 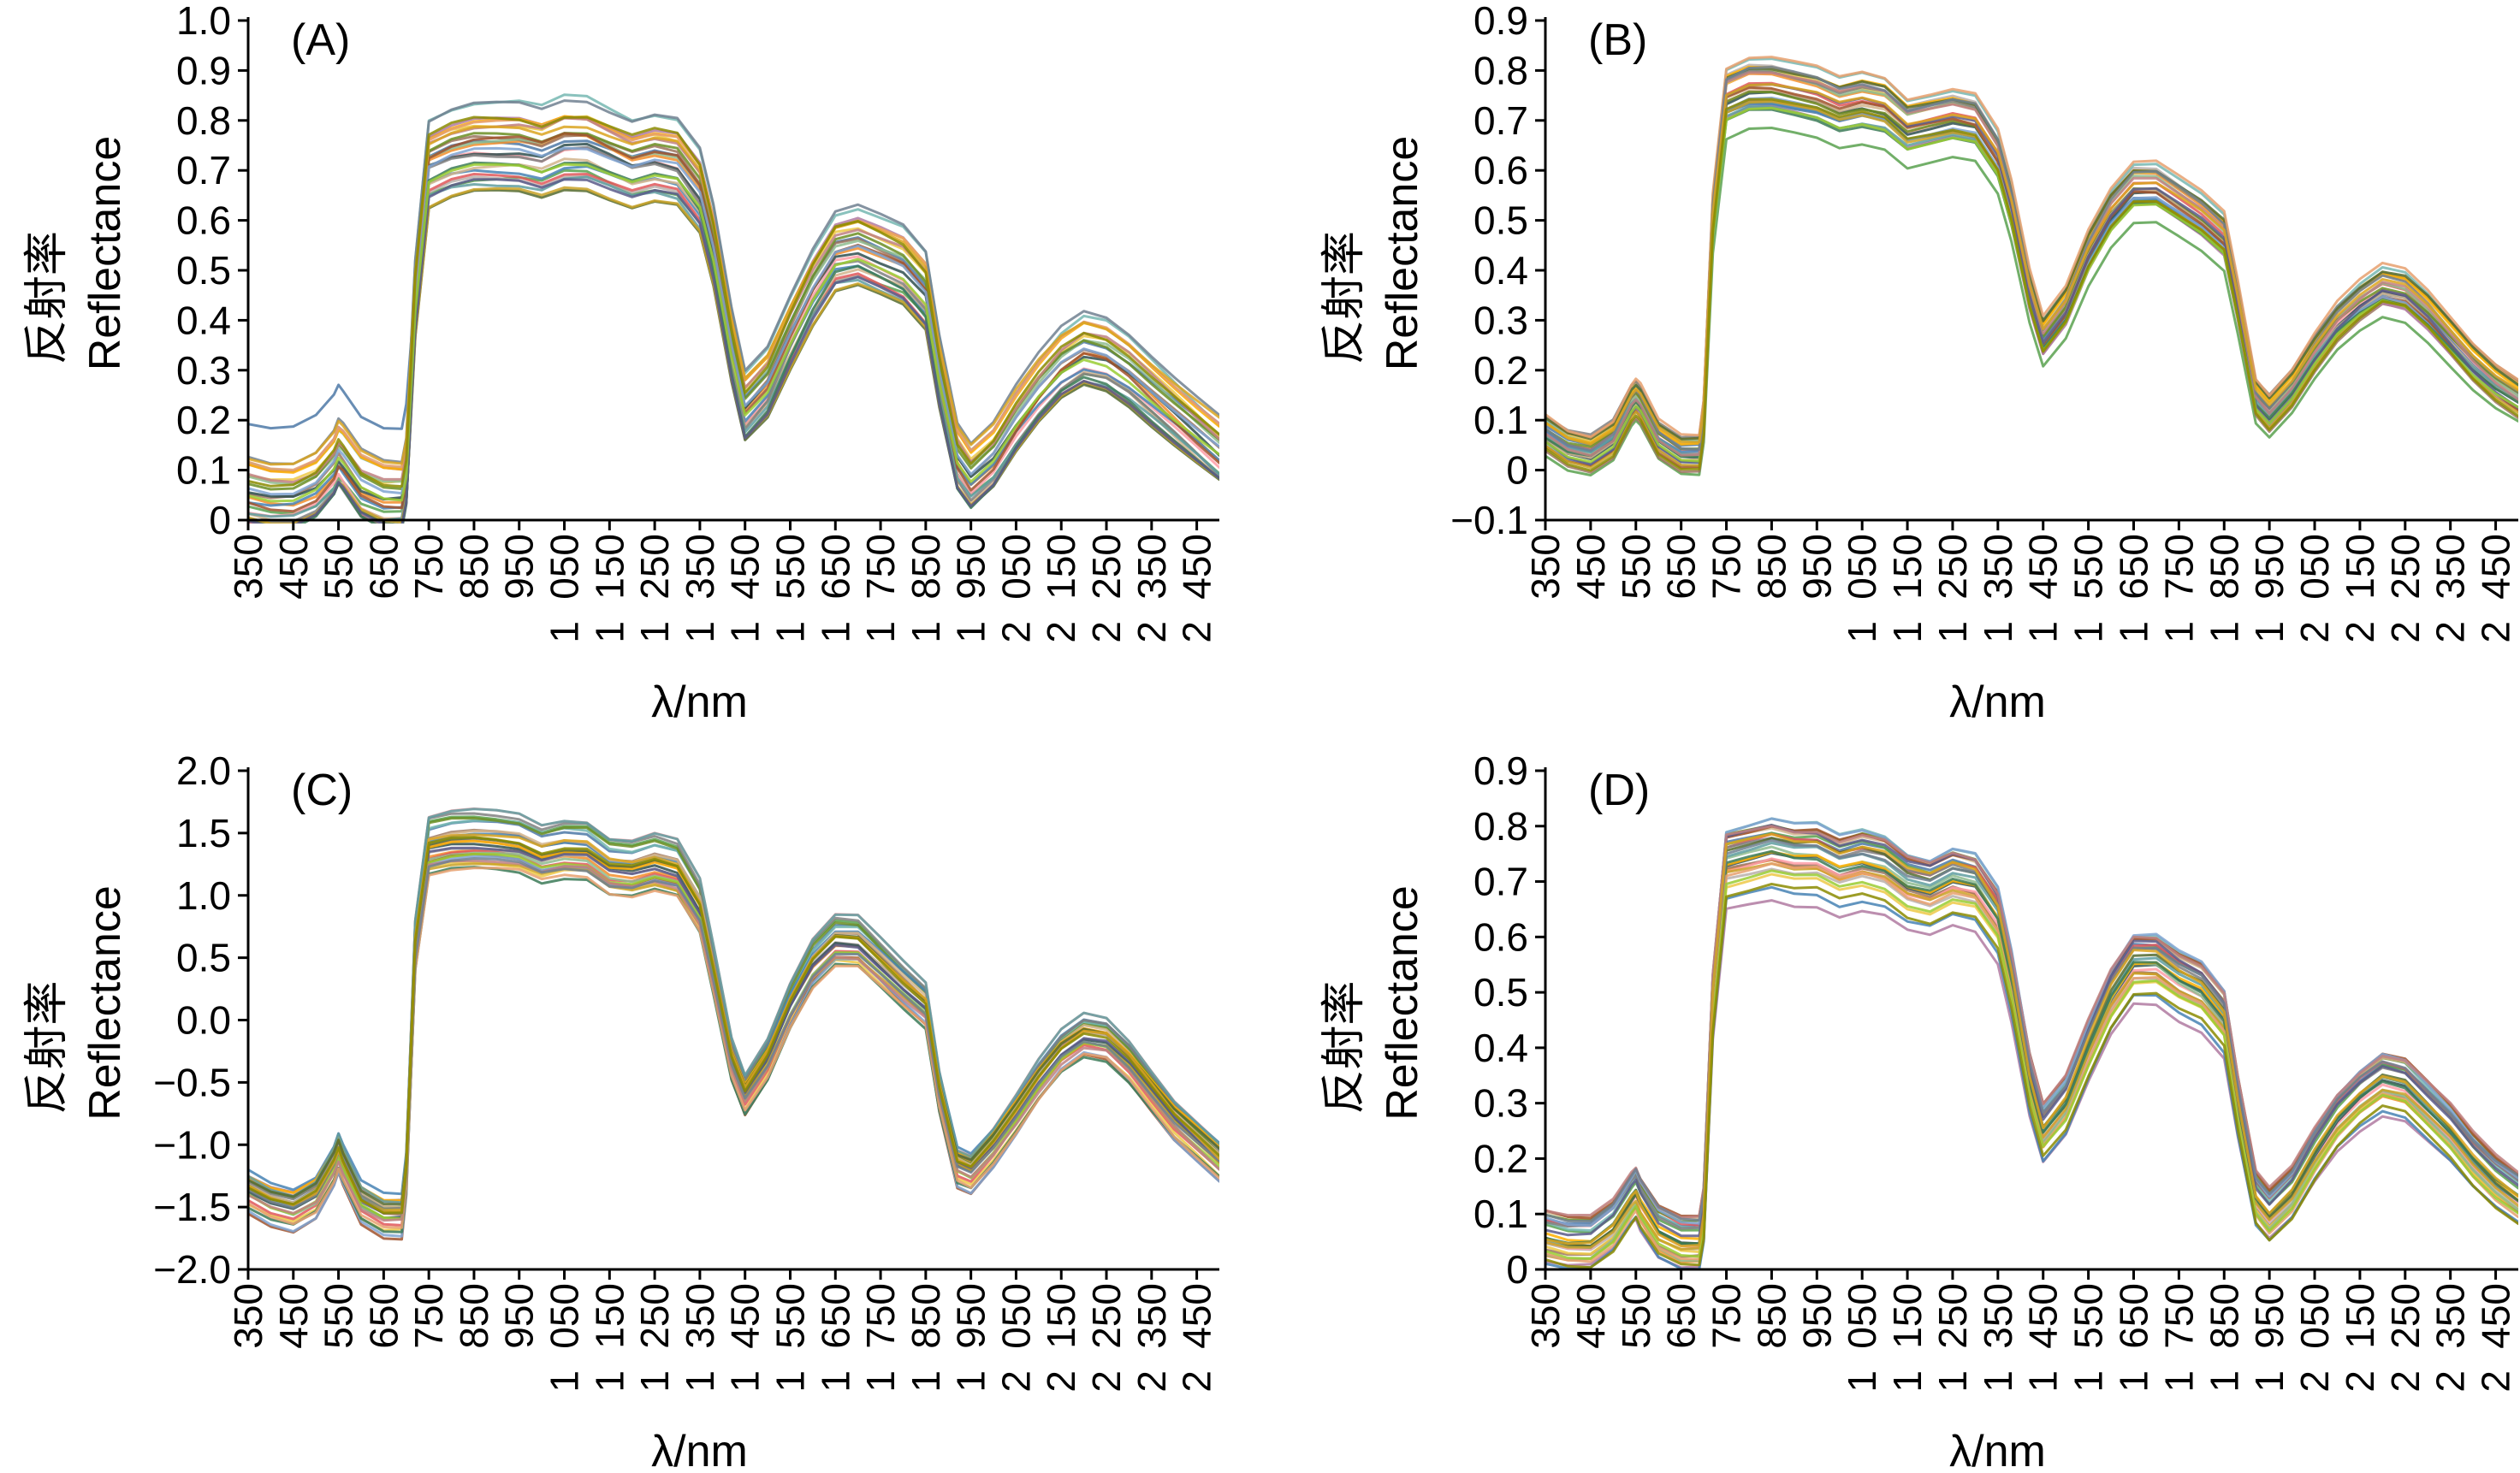 I want to click on y-tick-label: 0.4, so click(x=1500, y=270).